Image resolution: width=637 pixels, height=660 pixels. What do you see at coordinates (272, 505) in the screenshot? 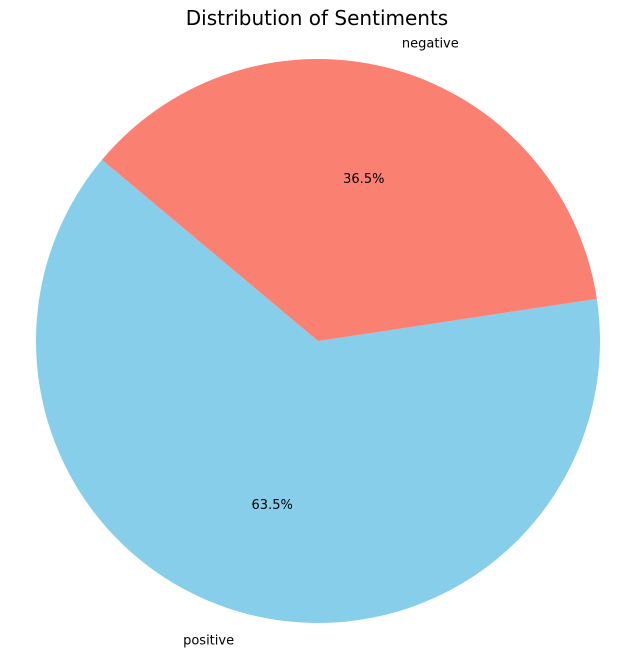
I see `slice-percent-positive: 63.5%` at bounding box center [272, 505].